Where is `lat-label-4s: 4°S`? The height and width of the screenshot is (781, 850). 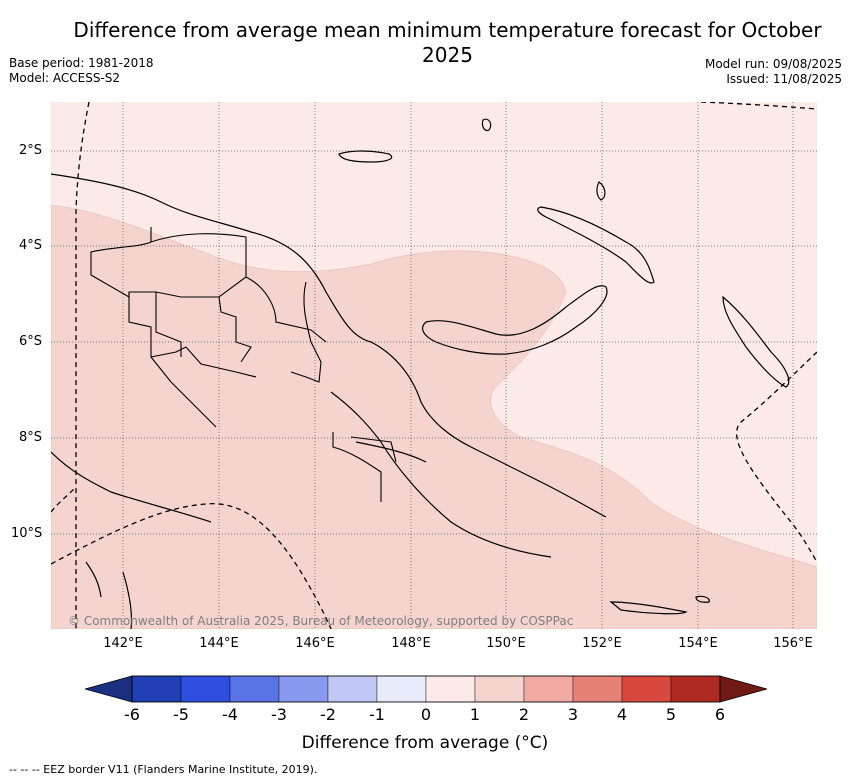
lat-label-4s: 4°S is located at coordinates (31, 245).